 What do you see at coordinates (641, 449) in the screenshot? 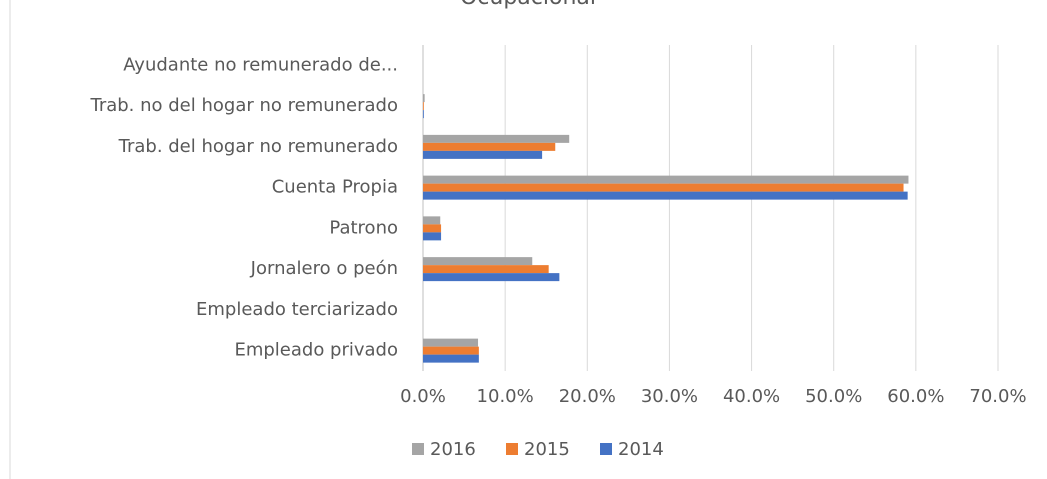
I see `legend-label: 2014` at bounding box center [641, 449].